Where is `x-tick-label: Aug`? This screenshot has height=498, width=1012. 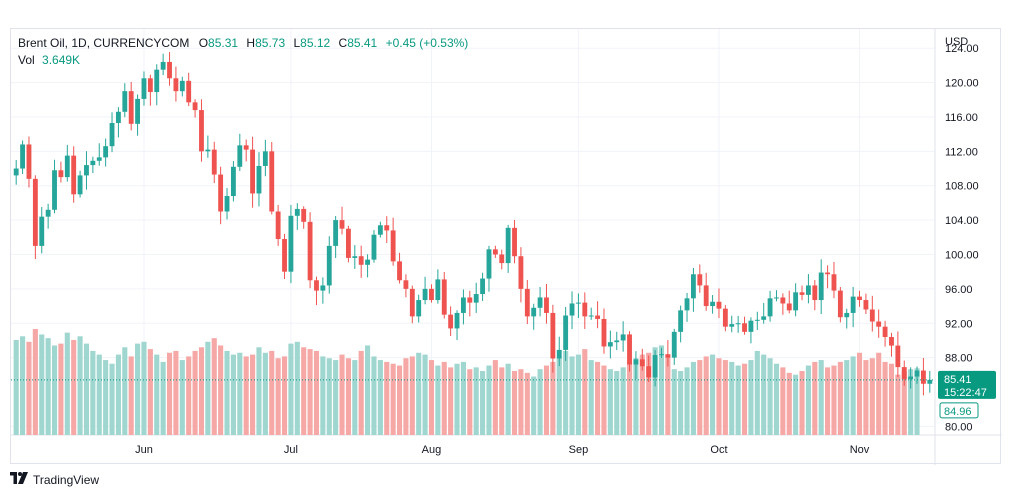 x-tick-label: Aug is located at coordinates (432, 450).